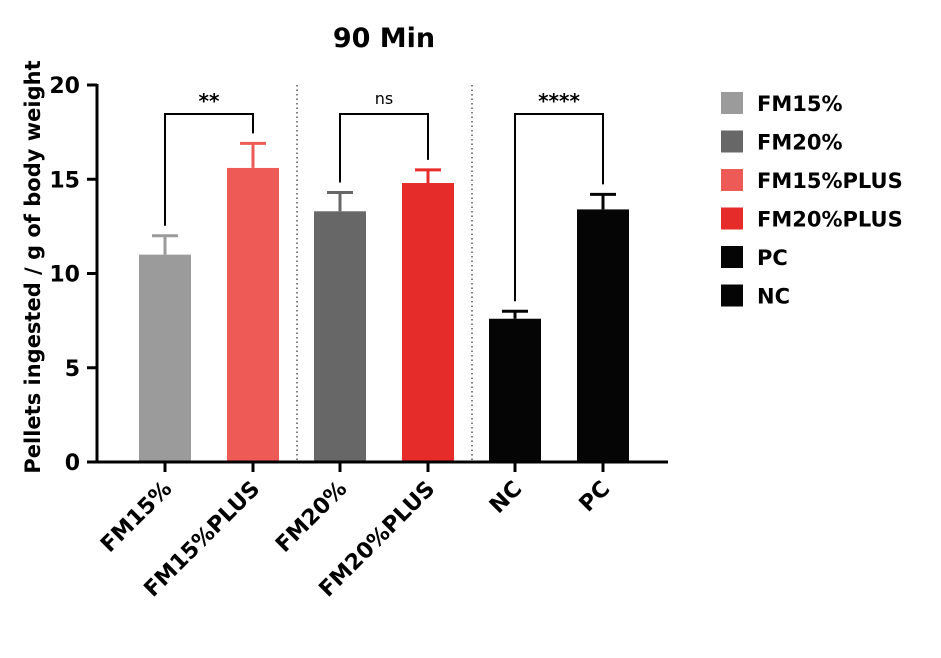 The height and width of the screenshot is (658, 941). What do you see at coordinates (773, 297) in the screenshot?
I see `legend-label-6: NC` at bounding box center [773, 297].